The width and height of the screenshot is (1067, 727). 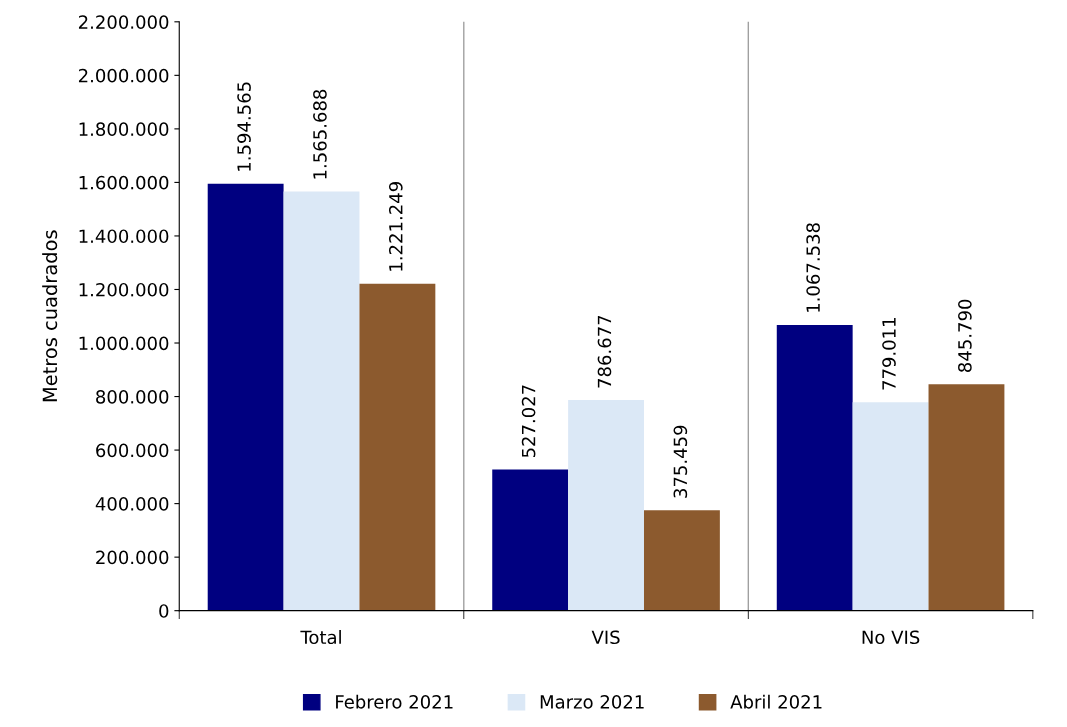 What do you see at coordinates (132, 450) in the screenshot?
I see `y-tick-label: 600.000` at bounding box center [132, 450].